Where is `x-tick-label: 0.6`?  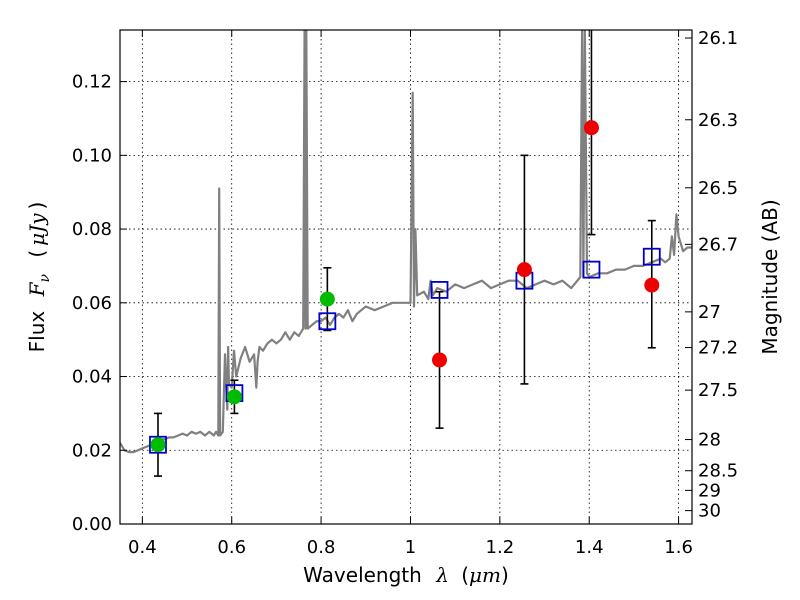 x-tick-label: 0.6 is located at coordinates (231, 547).